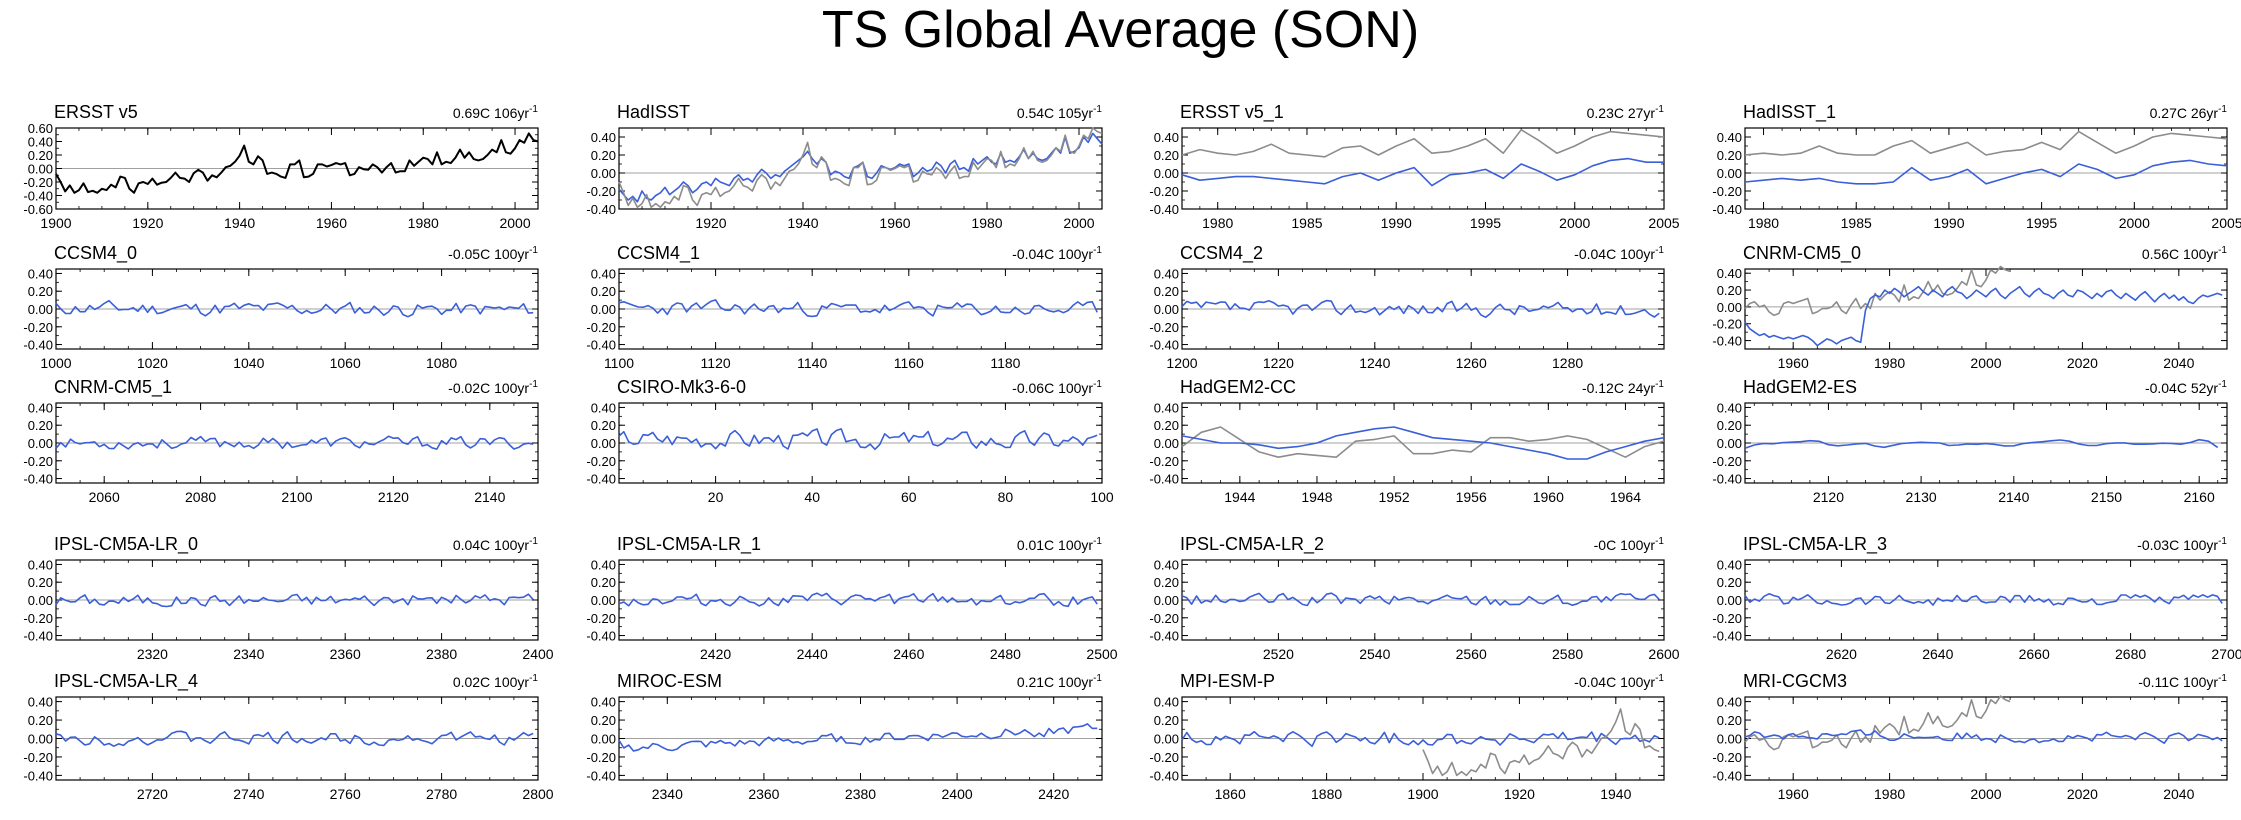 The height and width of the screenshot is (820, 2241). What do you see at coordinates (1278, 654) in the screenshot?
I see `x-tick-label: 2520` at bounding box center [1278, 654].